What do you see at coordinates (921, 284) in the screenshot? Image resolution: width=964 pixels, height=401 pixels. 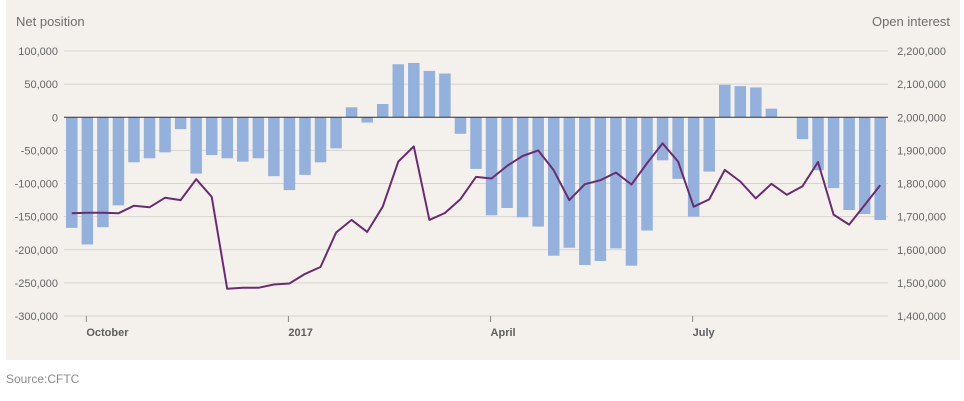 I see `right-tick-label-7: 1,500,000` at bounding box center [921, 284].